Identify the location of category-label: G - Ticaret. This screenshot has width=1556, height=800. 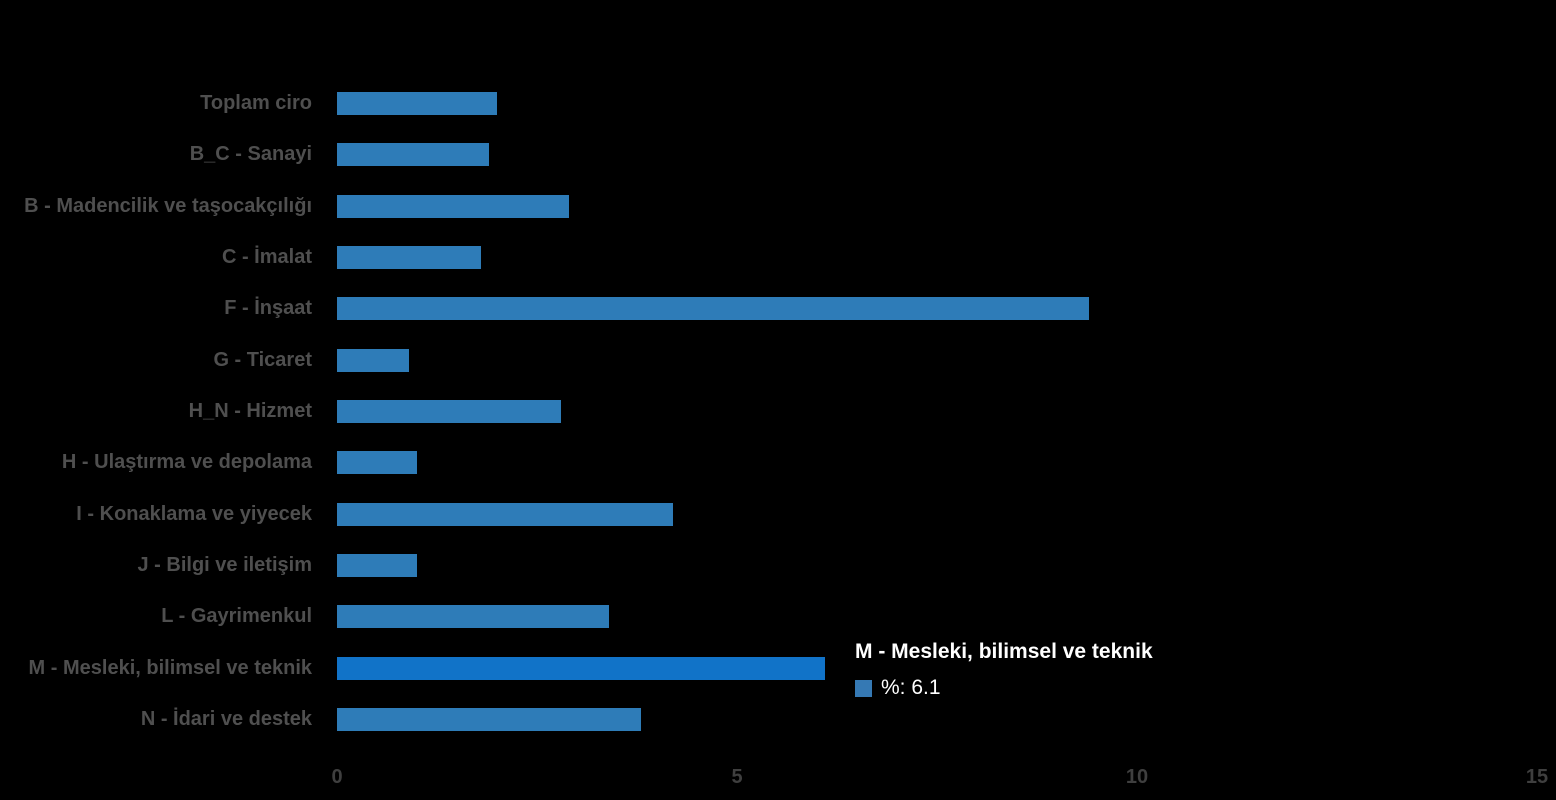
(262, 359).